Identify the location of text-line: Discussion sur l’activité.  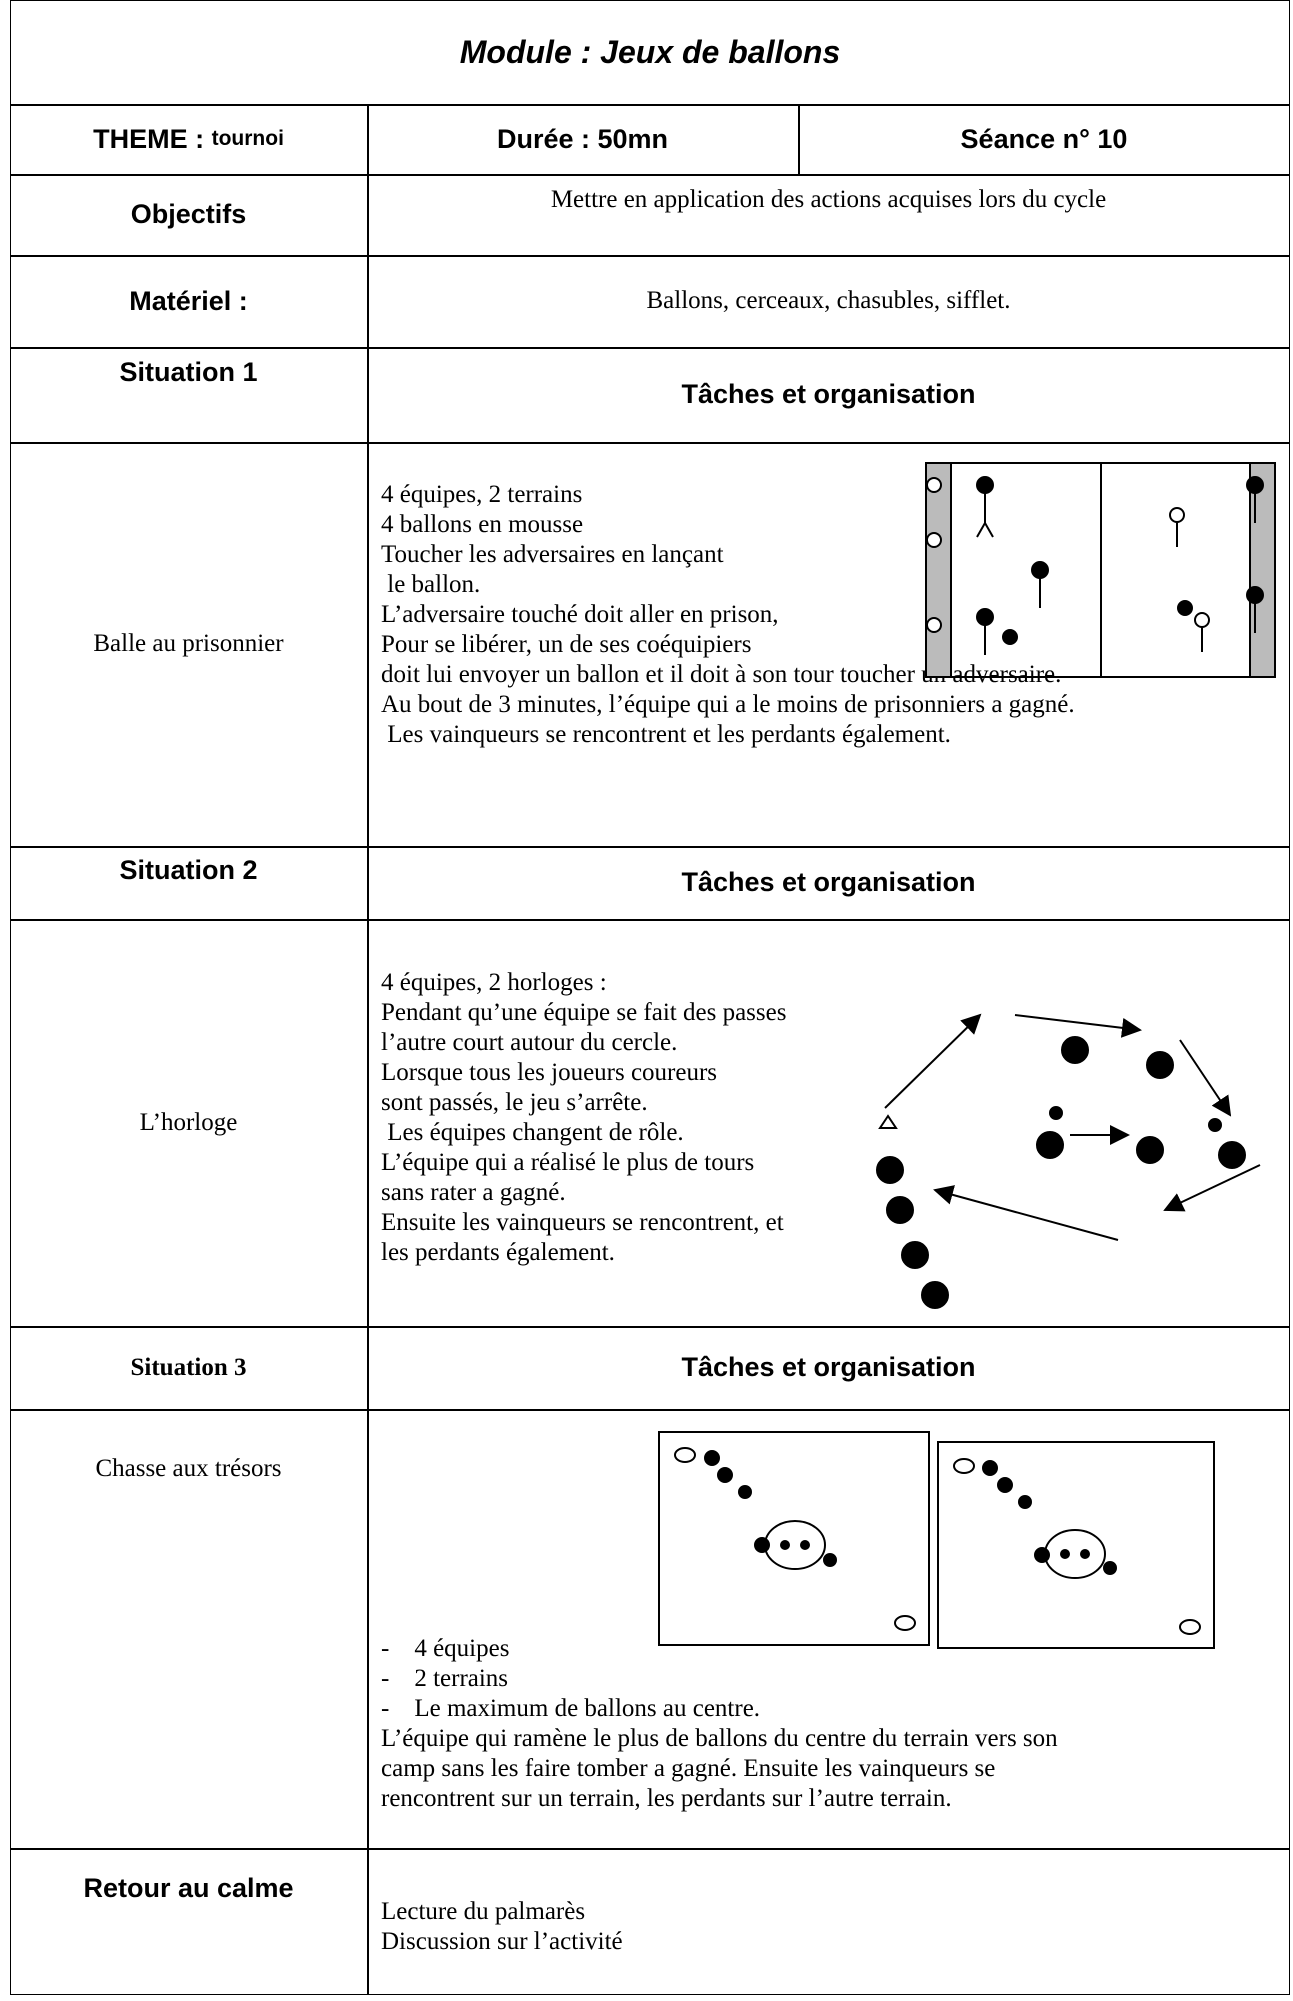
(502, 1941).